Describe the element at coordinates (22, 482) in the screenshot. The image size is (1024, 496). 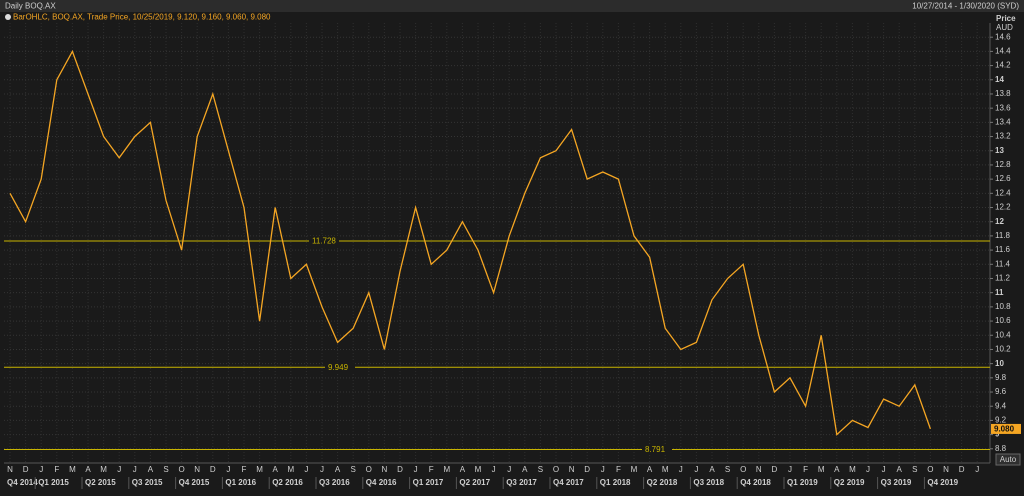
I see `quarter-label: Q4 2014` at that location.